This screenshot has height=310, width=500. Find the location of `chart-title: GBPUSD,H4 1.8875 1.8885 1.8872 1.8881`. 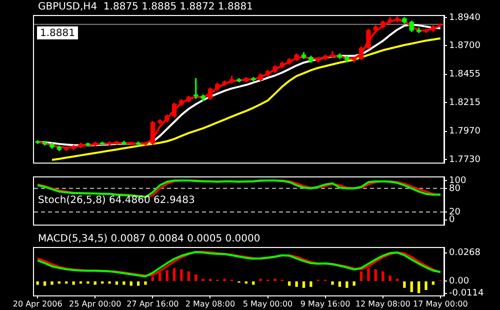

chart-title: GBPUSD,H4 1.8875 1.8885 1.8872 1.8881 is located at coordinates (145, 7).